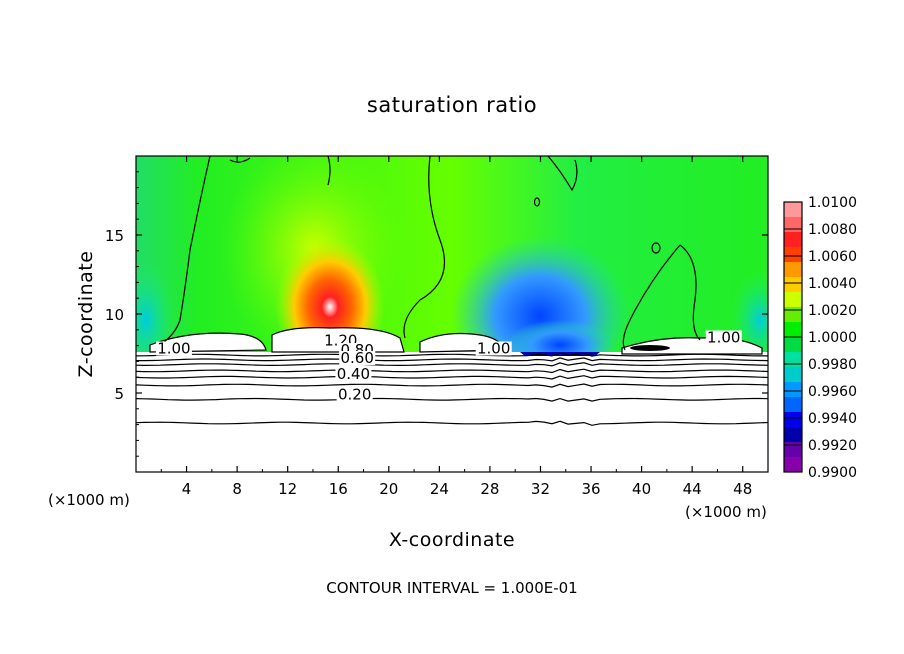 The width and height of the screenshot is (904, 654). Describe the element at coordinates (692, 489) in the screenshot. I see `x-tick-label: 44` at that location.